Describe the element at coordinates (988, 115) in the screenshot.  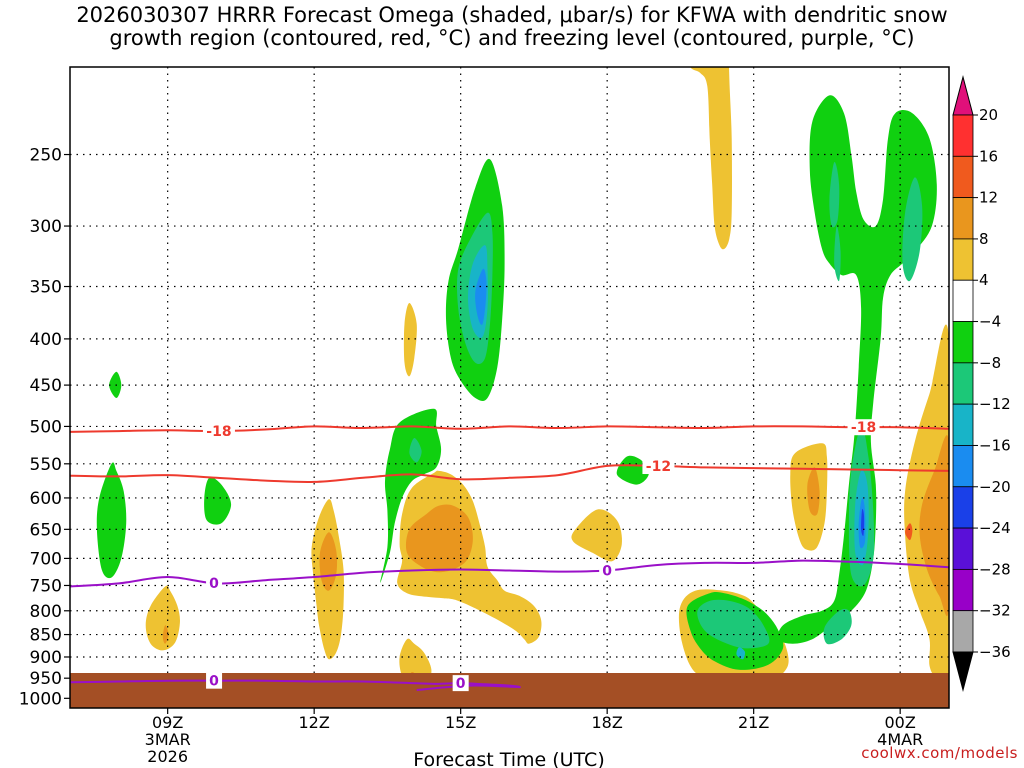
I see `colorbar-label: 20` at that location.